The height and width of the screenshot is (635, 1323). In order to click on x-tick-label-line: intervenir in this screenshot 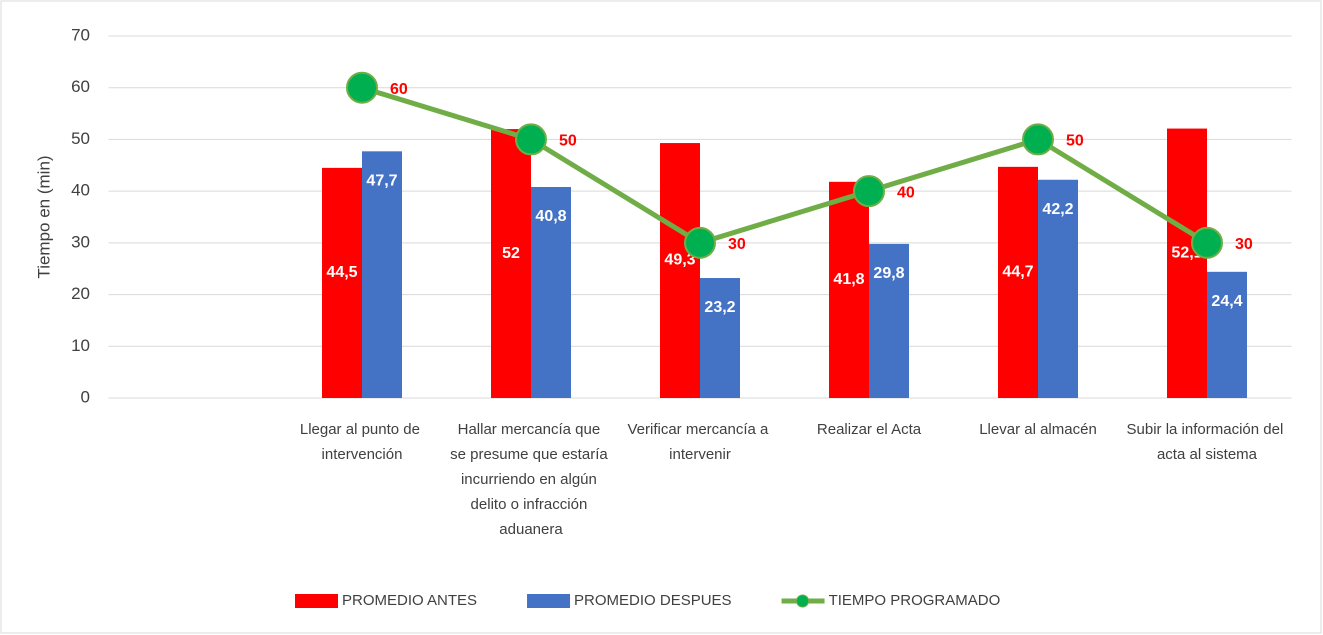, I will do `click(700, 454)`.